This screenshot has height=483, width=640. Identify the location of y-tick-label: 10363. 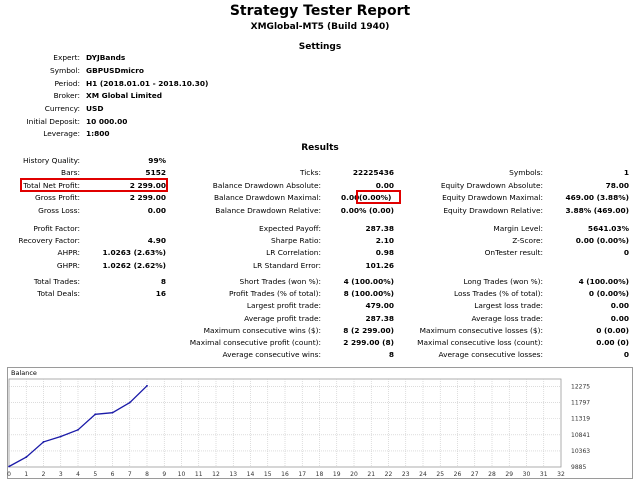
(580, 451).